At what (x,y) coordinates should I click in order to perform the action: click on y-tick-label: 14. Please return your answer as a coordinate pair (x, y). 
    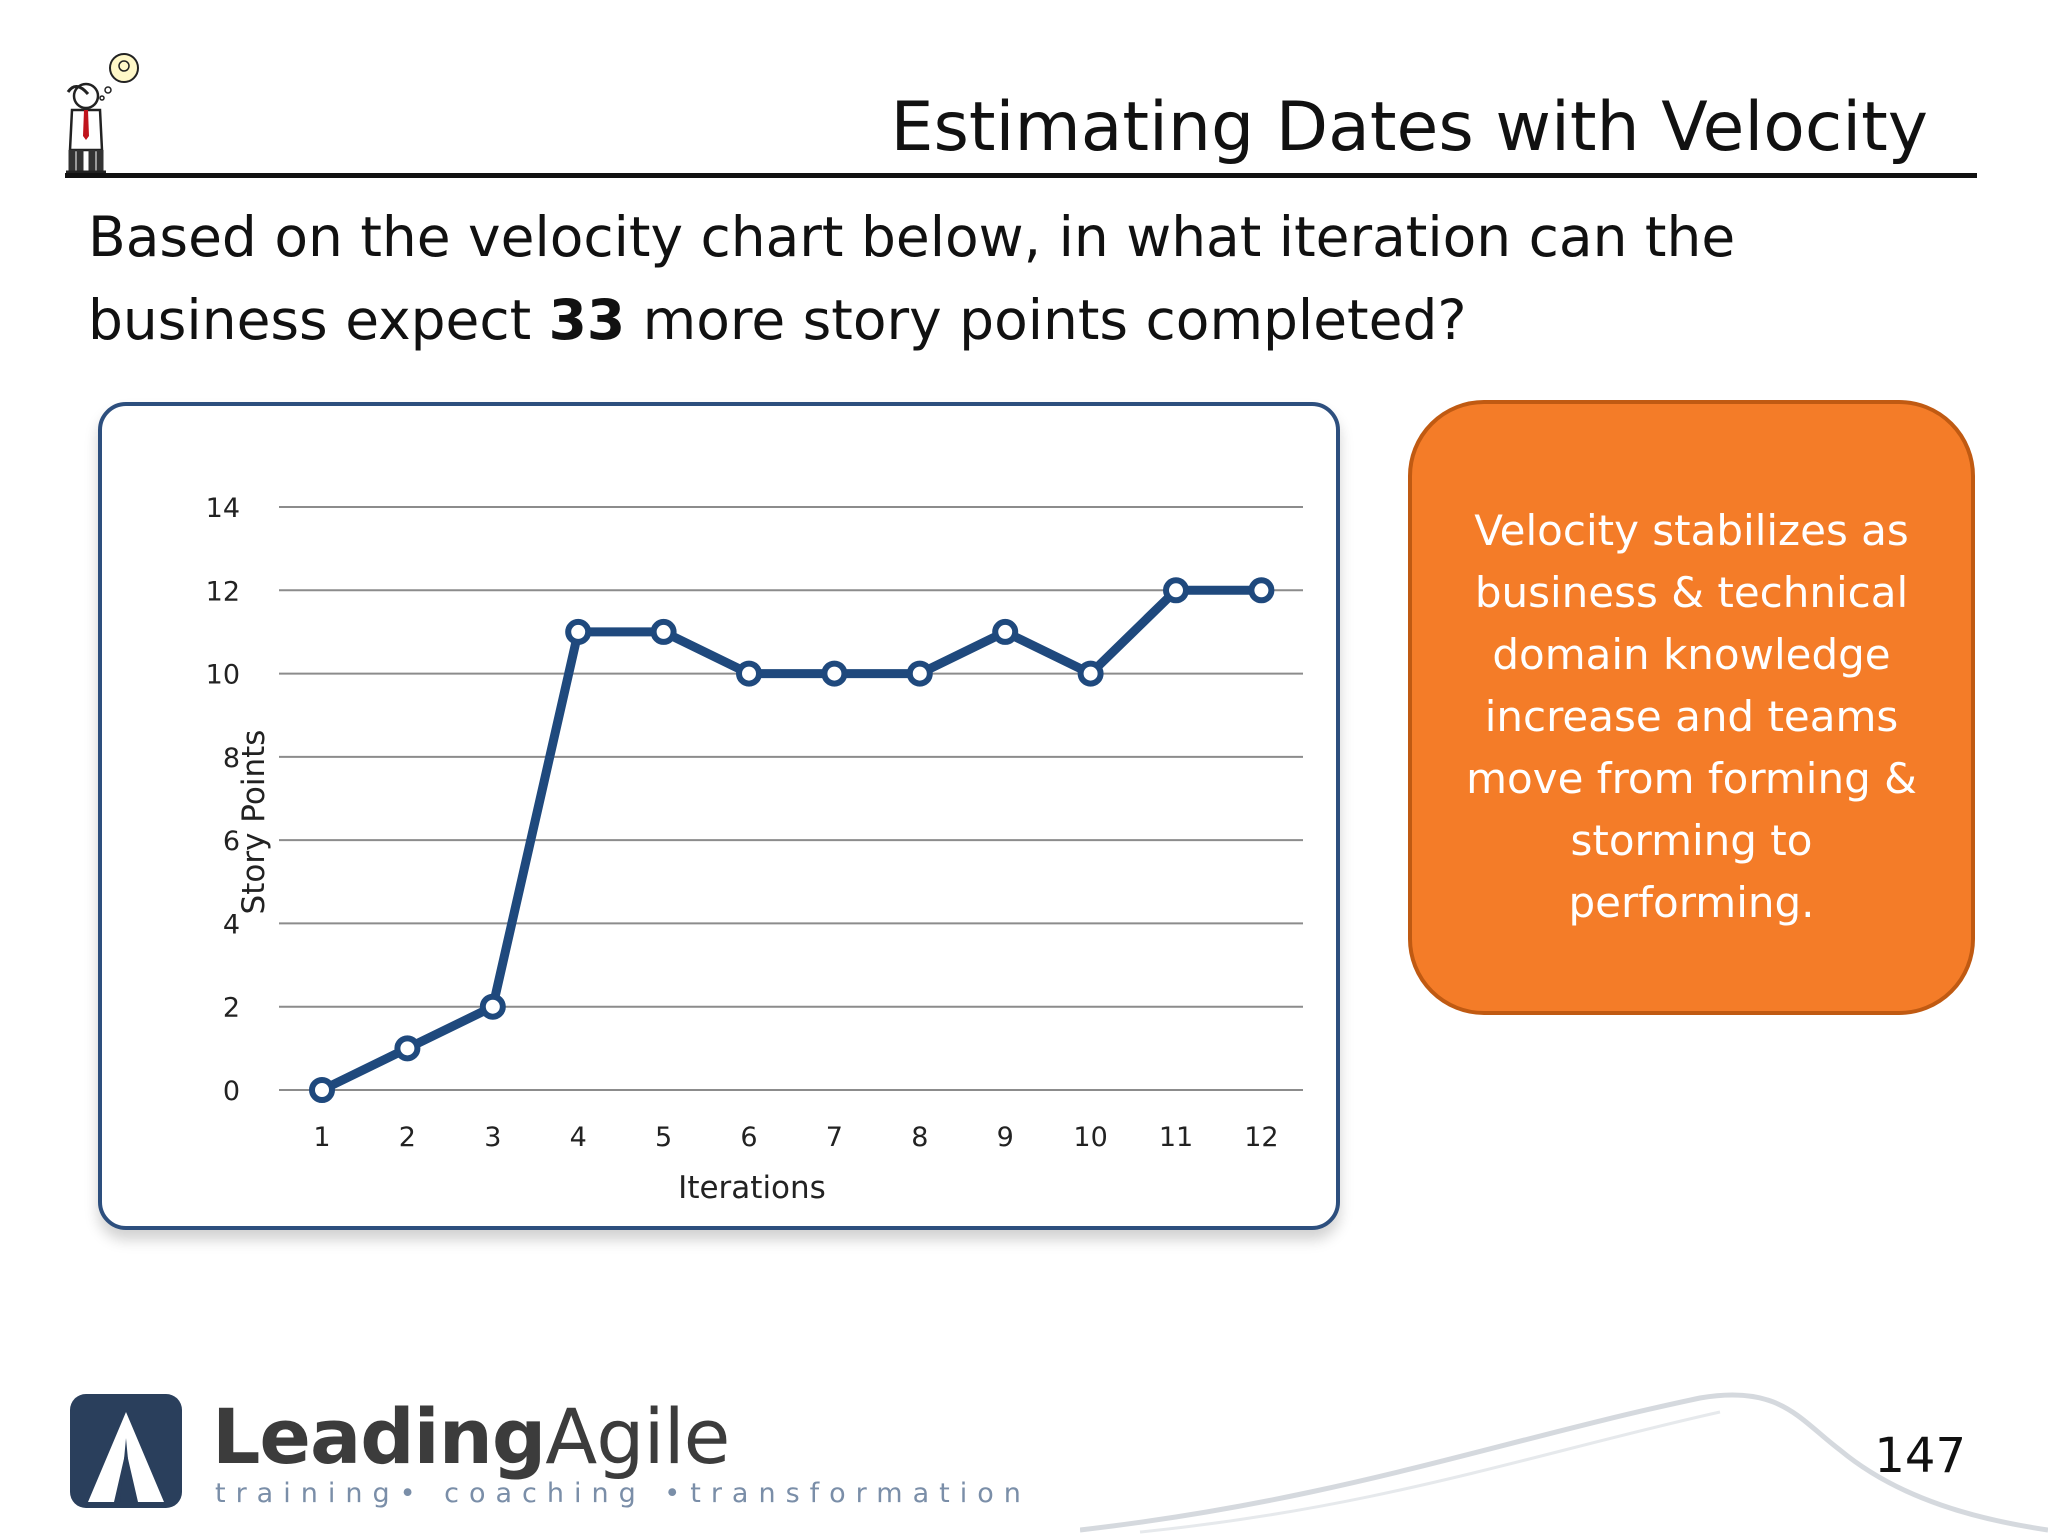
    Looking at the image, I should click on (223, 508).